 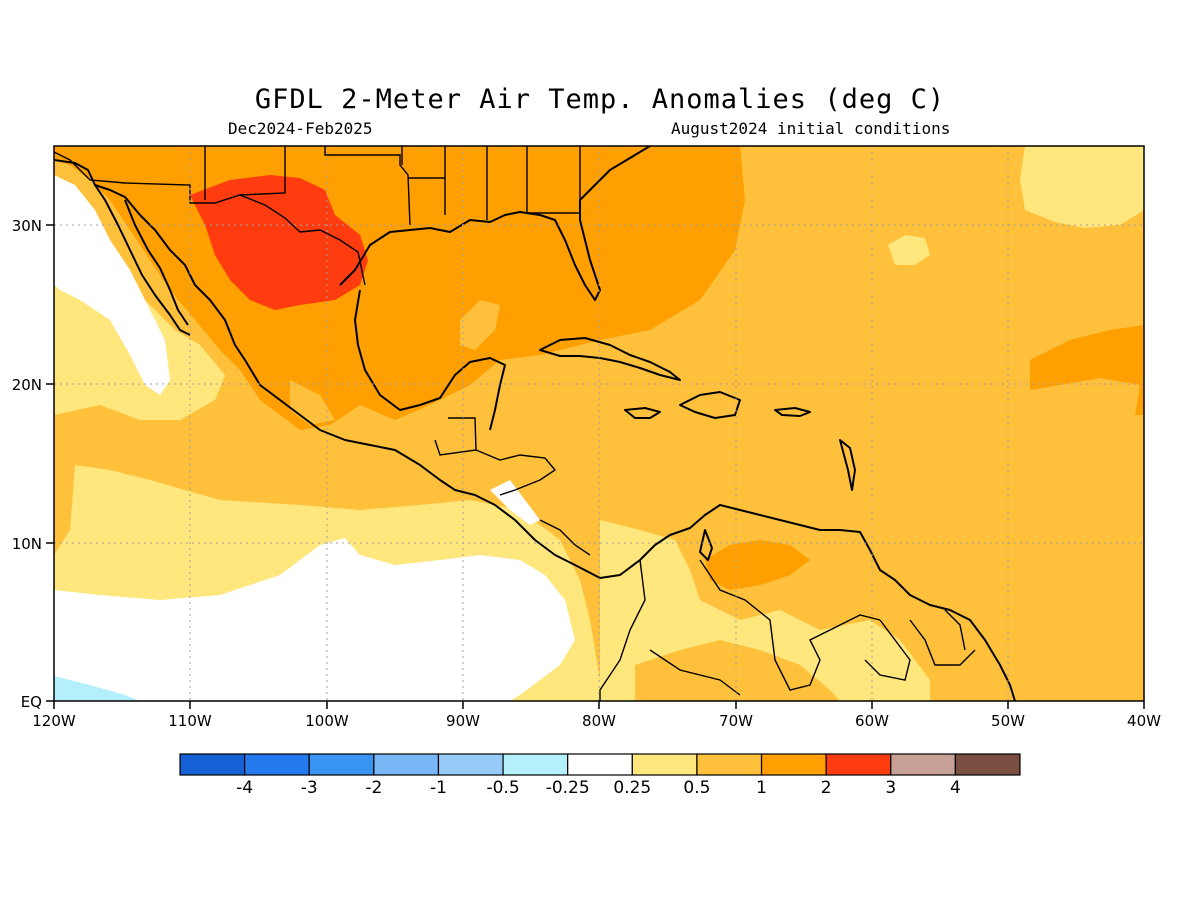 I want to click on x-tick-label: 40W, so click(x=1144, y=721).